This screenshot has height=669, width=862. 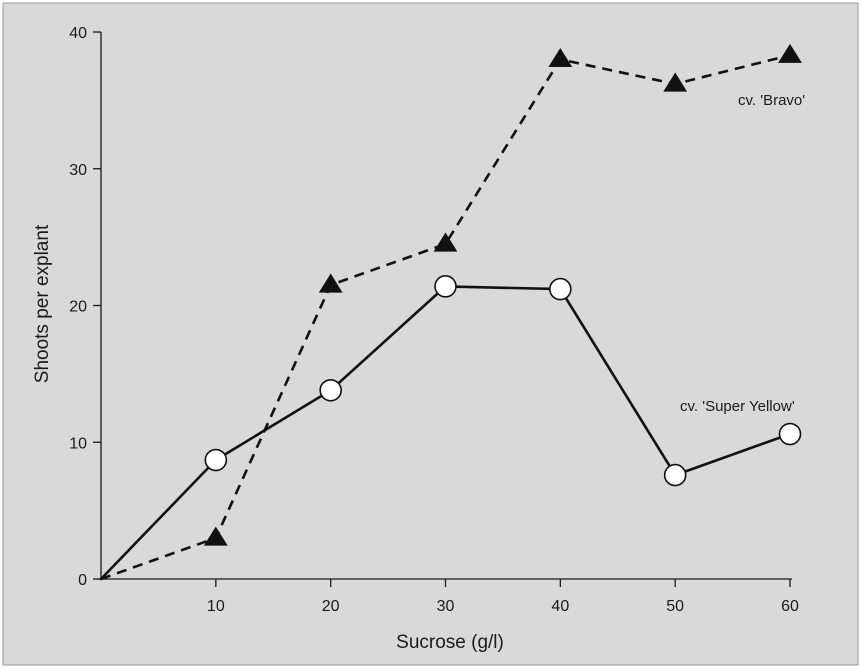 What do you see at coordinates (78, 443) in the screenshot?
I see `y-tick-label: 10` at bounding box center [78, 443].